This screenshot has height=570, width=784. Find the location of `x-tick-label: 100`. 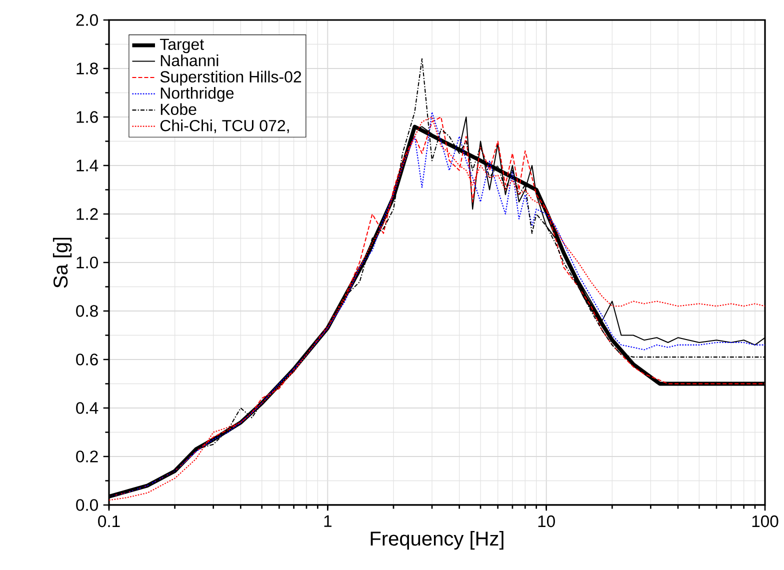

x-tick-label: 100 is located at coordinates (765, 521).